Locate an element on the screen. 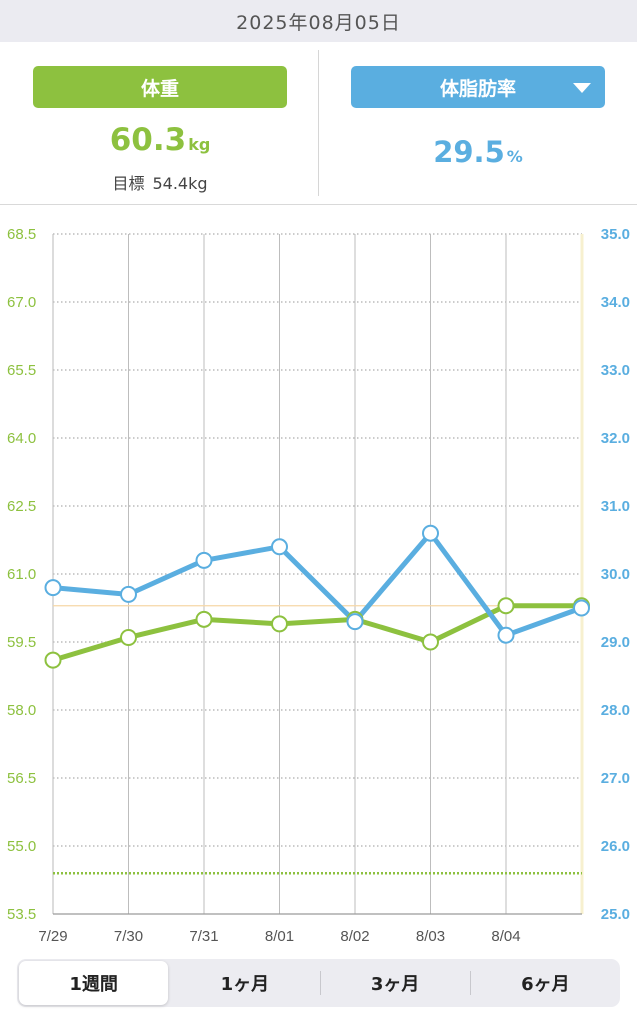 The height and width of the screenshot is (1024, 637). y-left-tick-label: 61.0 is located at coordinates (21, 574).